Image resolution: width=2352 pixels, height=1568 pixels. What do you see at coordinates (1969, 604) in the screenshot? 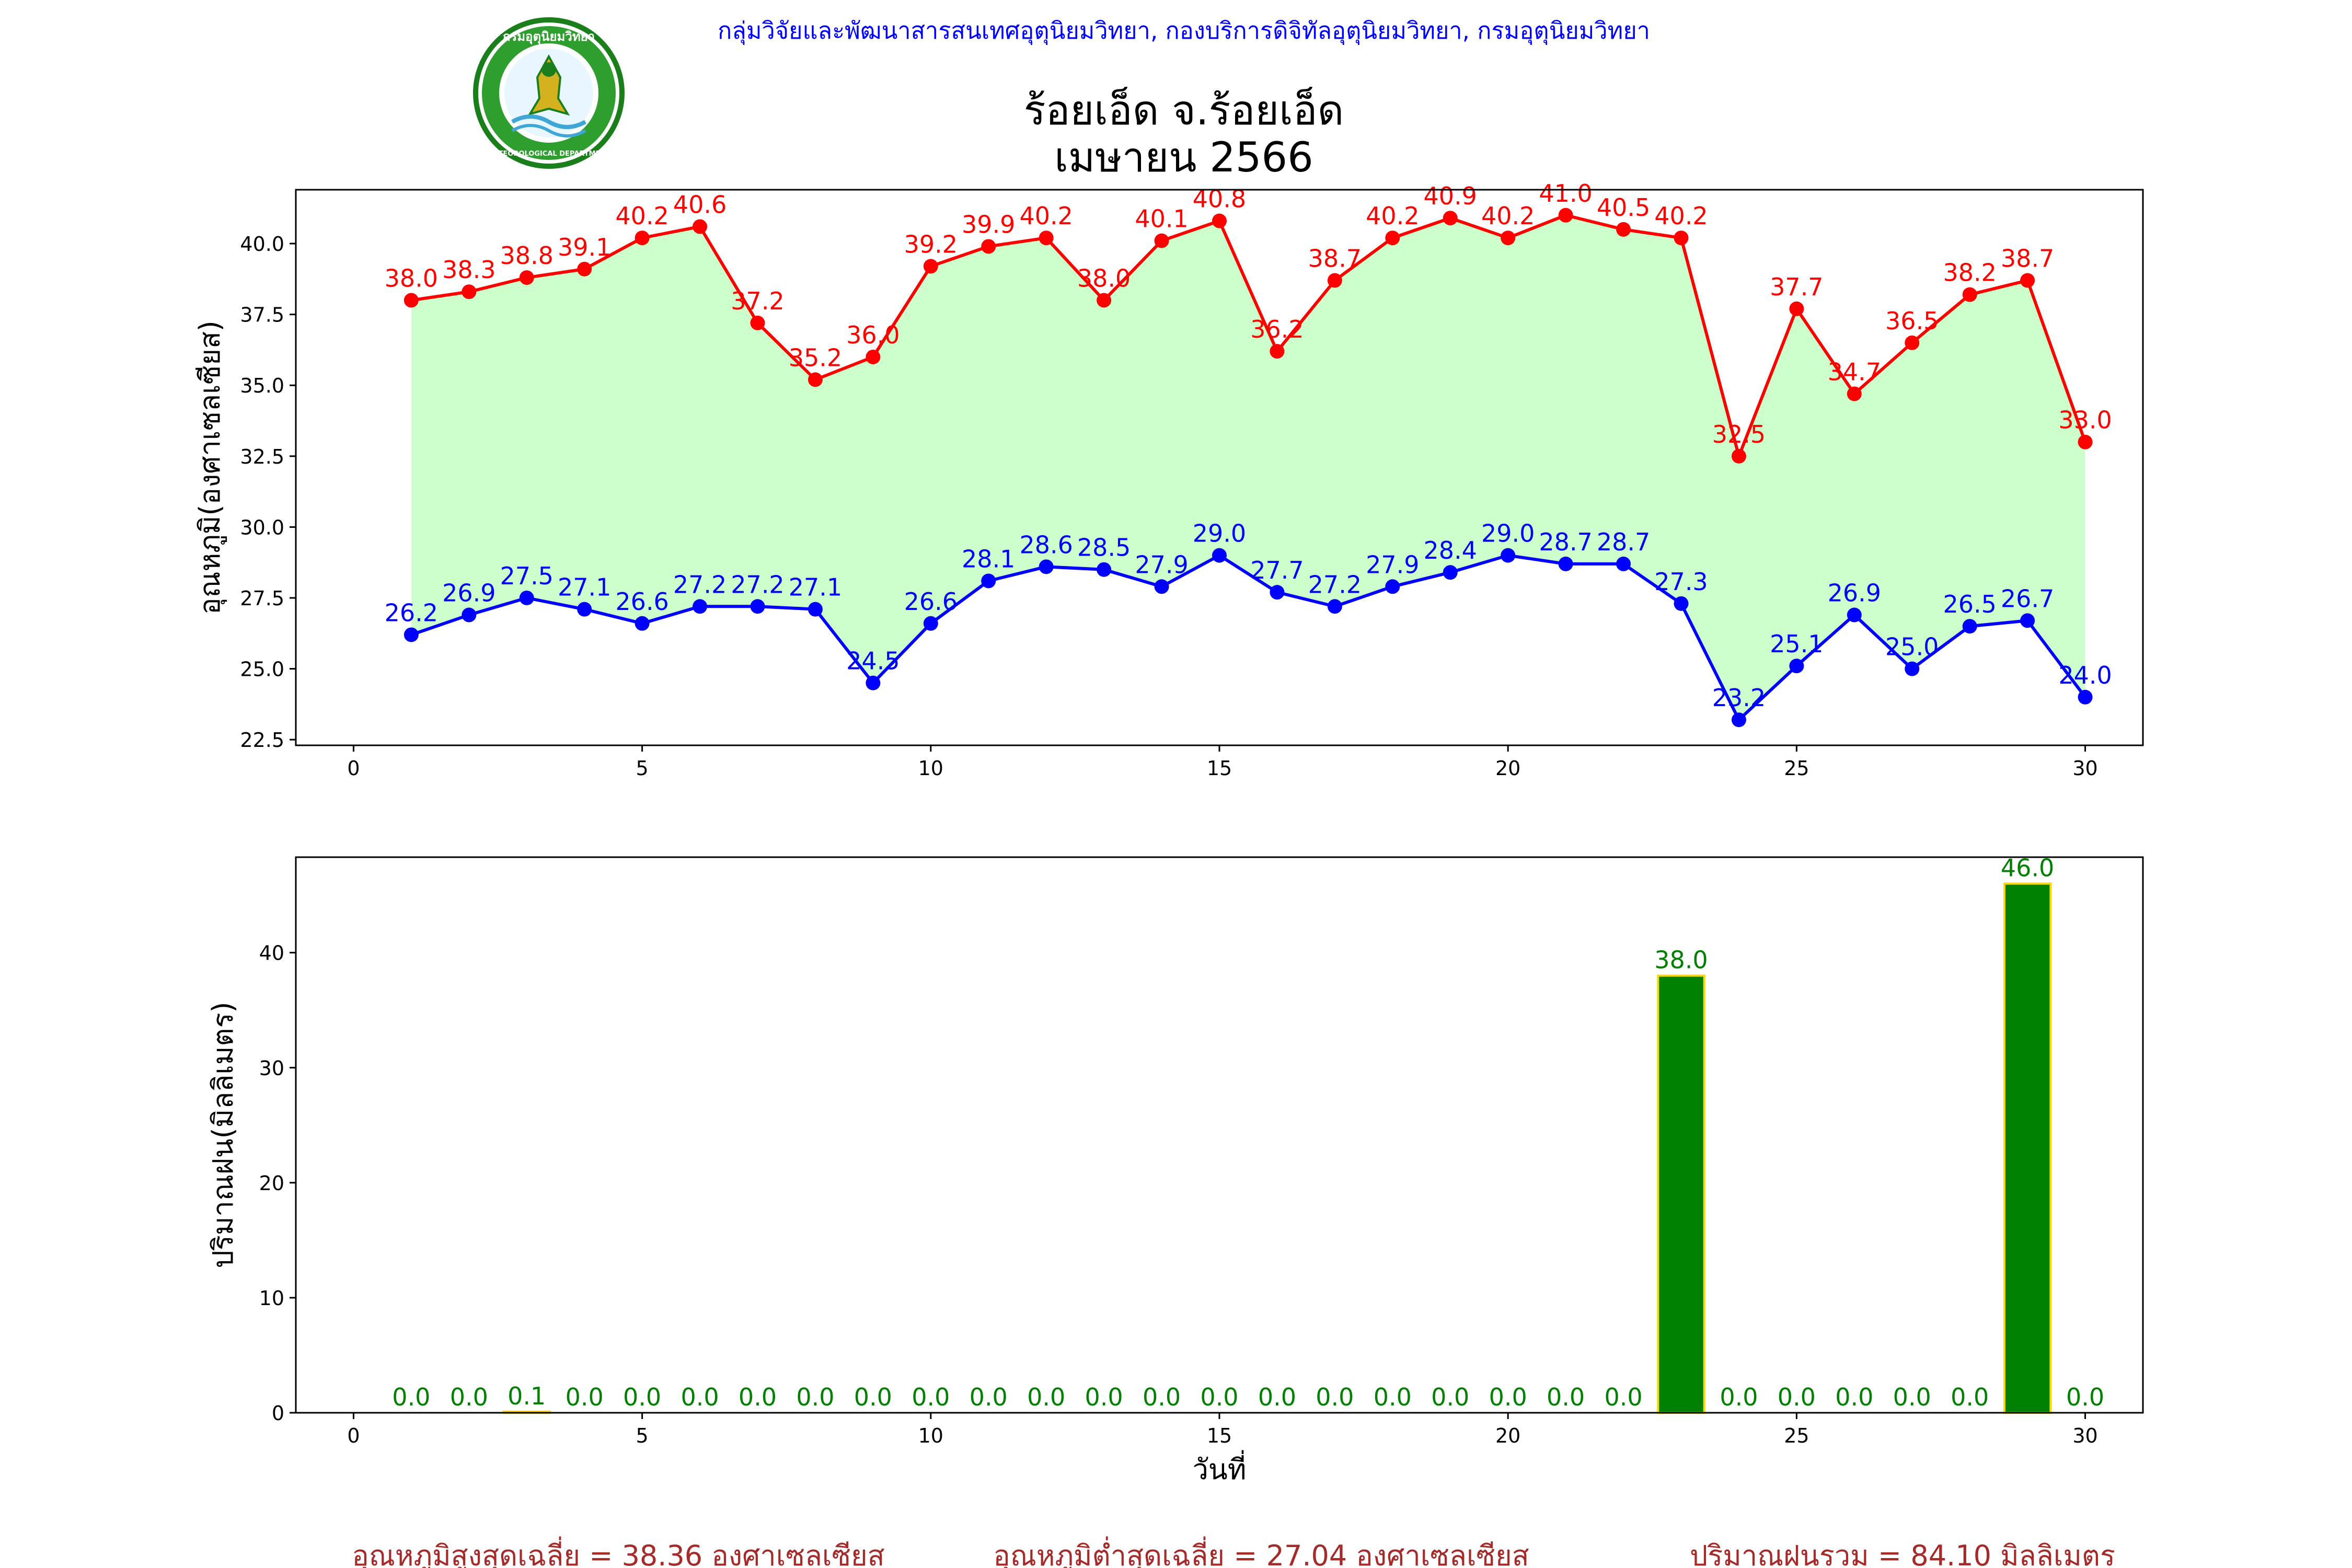
I see `min-temperature-label: 26.5` at bounding box center [1969, 604].